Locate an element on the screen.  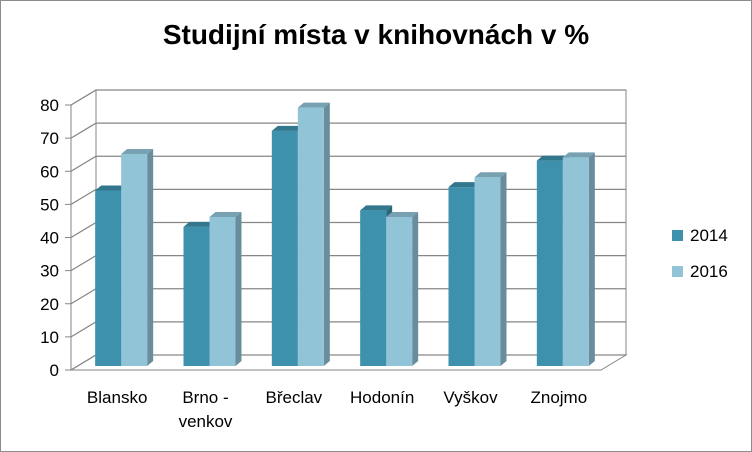
y-tick-label: 50 is located at coordinates (49, 204).